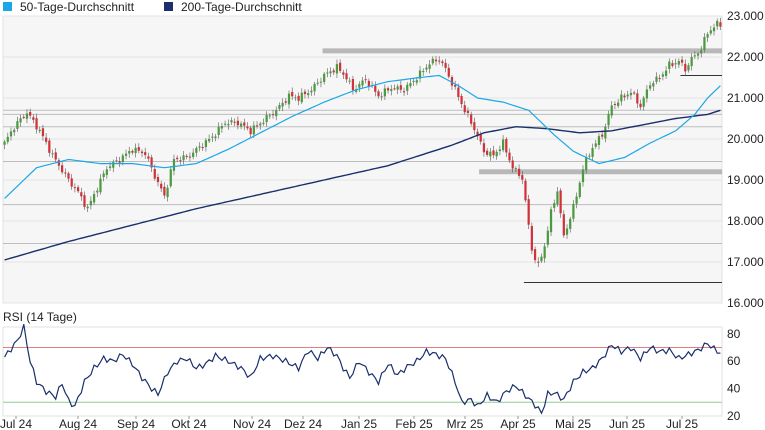 This screenshot has height=430, width=765. Describe the element at coordinates (745, 98) in the screenshot. I see `price-y-tick-label: 21.000` at that location.